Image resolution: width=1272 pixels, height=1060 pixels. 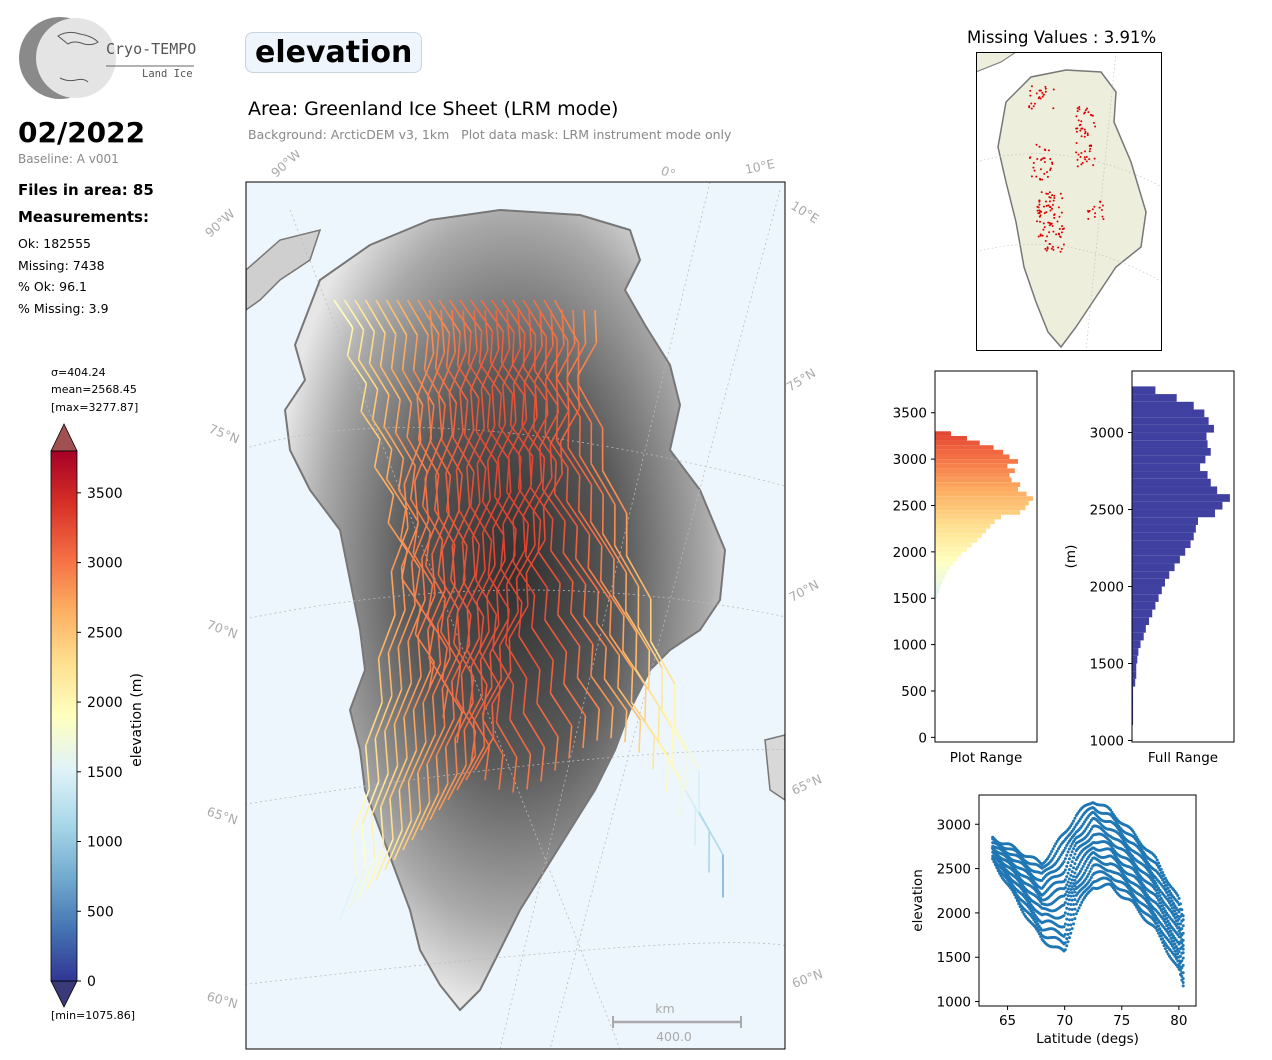 I want to click on lat-label-right: 75°N, so click(x=801, y=379).